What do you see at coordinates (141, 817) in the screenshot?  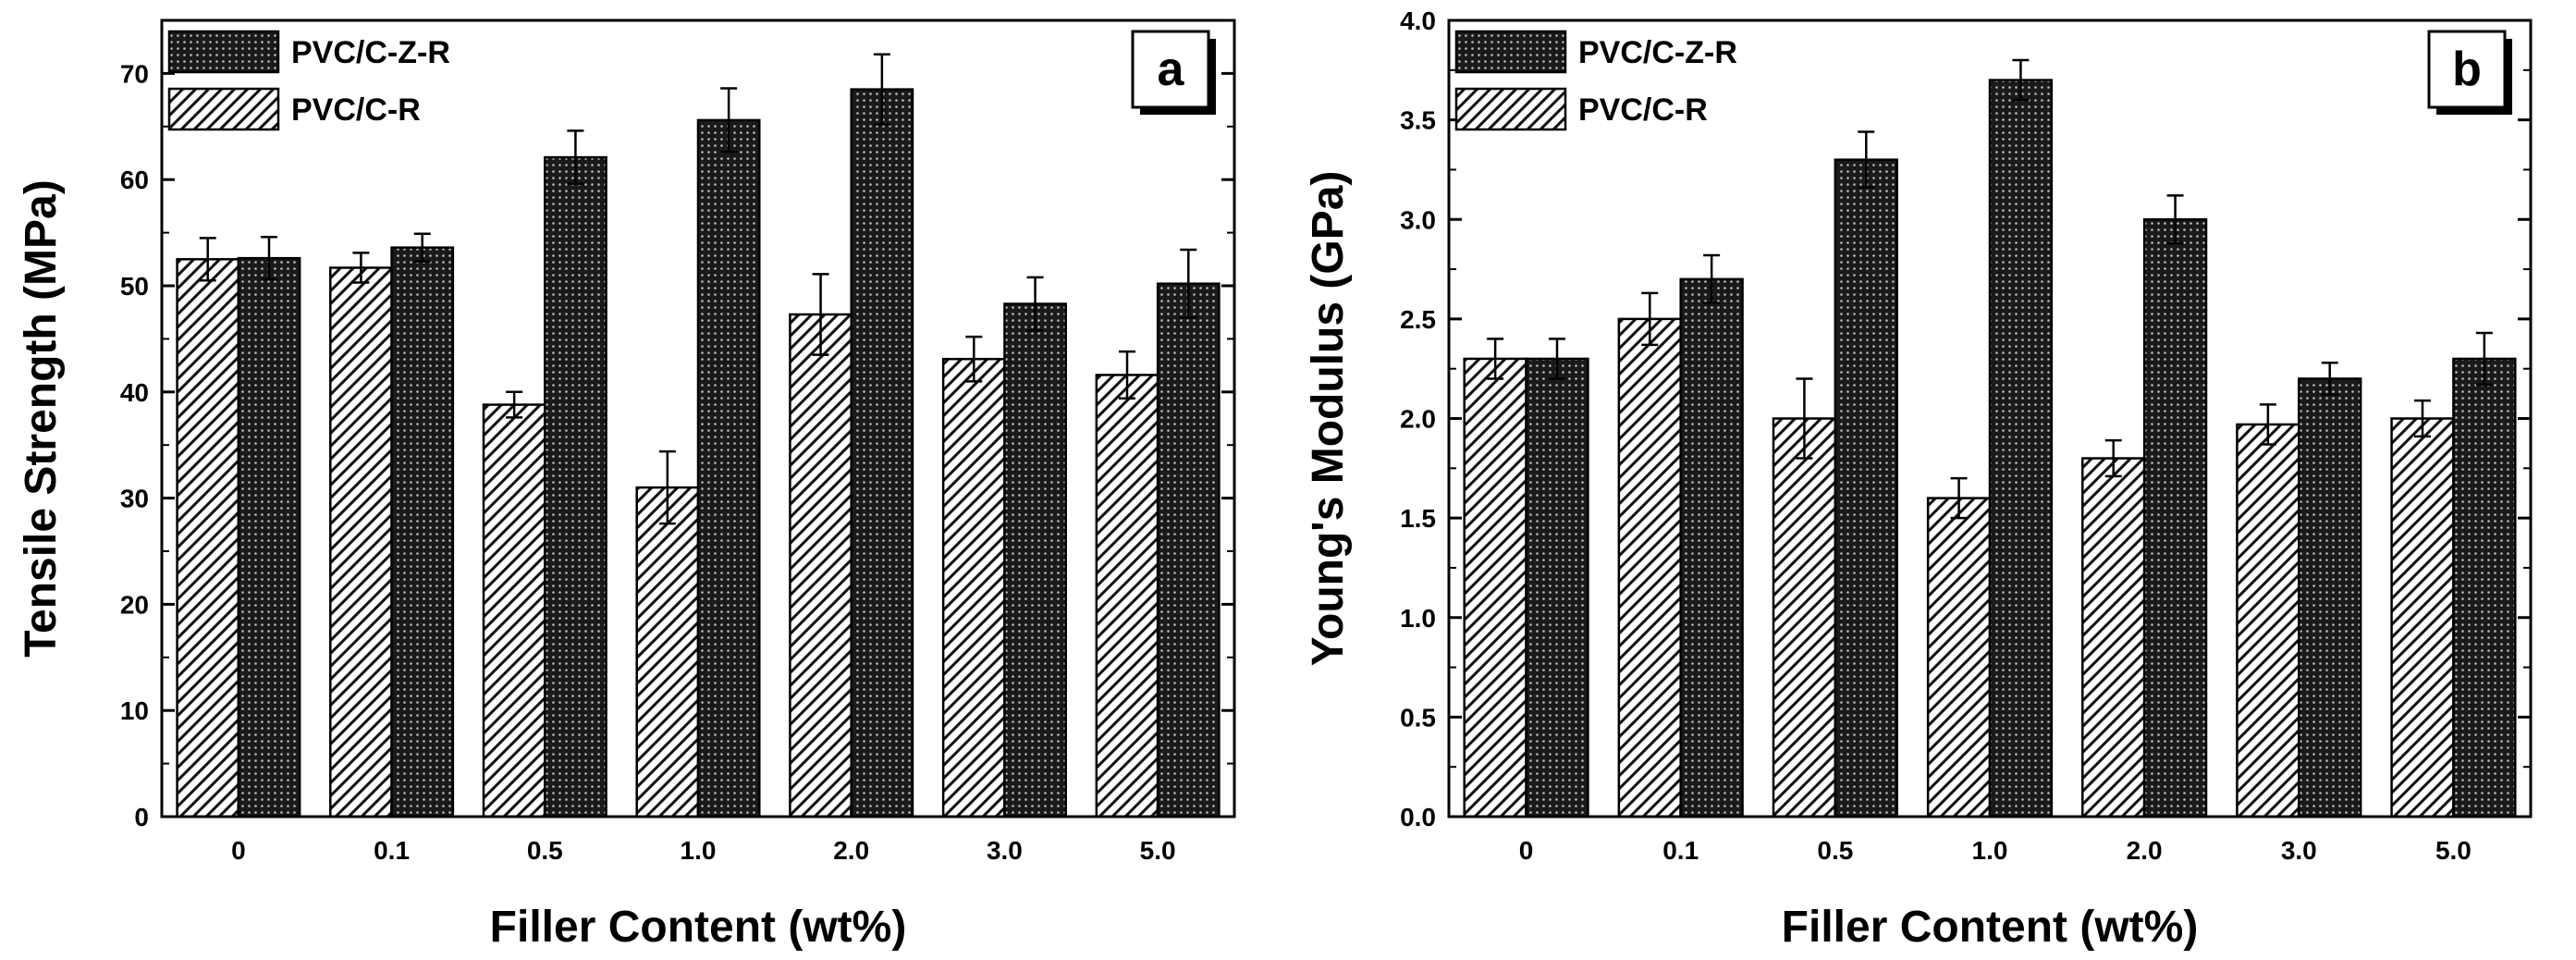 I see `y-tick-label: 0` at bounding box center [141, 817].